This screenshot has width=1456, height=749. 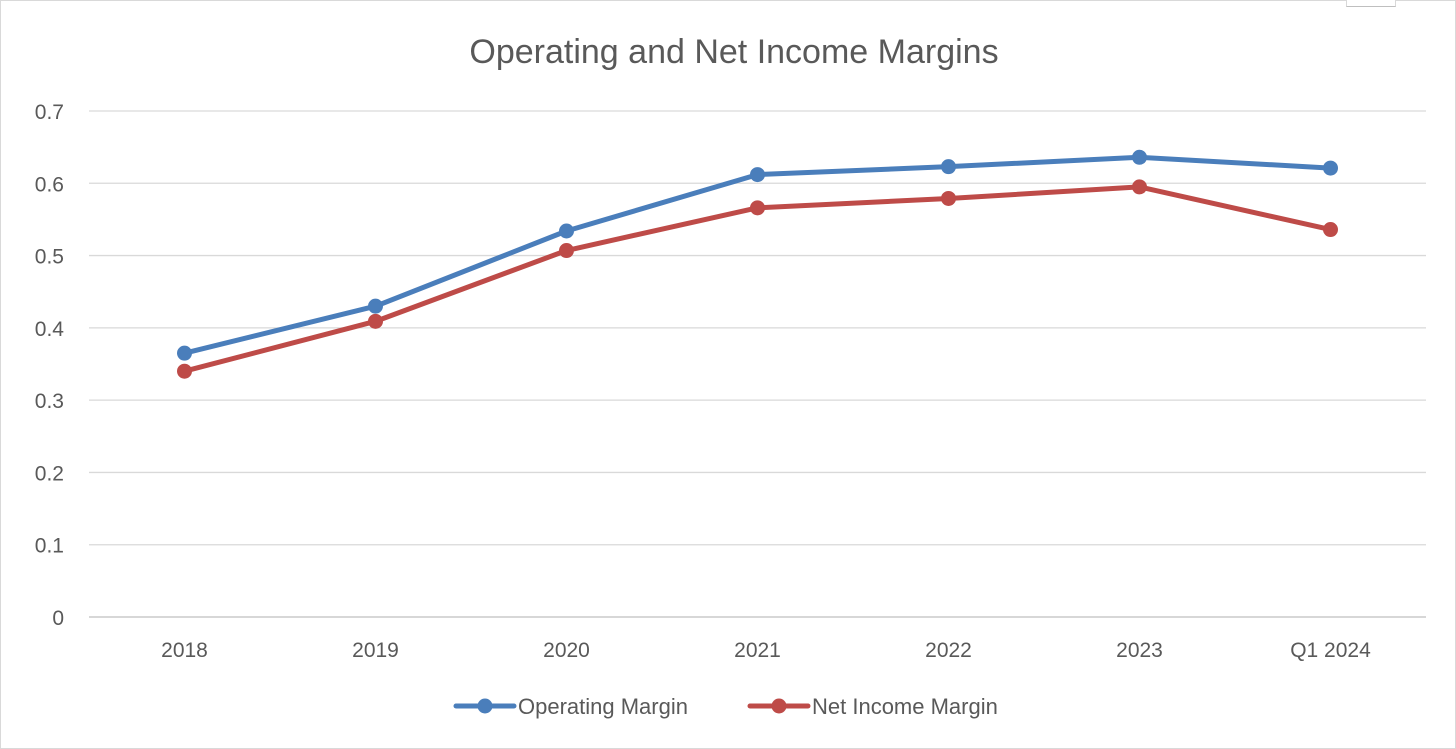 I want to click on y-axis: 0 0.1 0.2 0.3 0.4 0.5 0.6 0.7, so click(x=50, y=365).